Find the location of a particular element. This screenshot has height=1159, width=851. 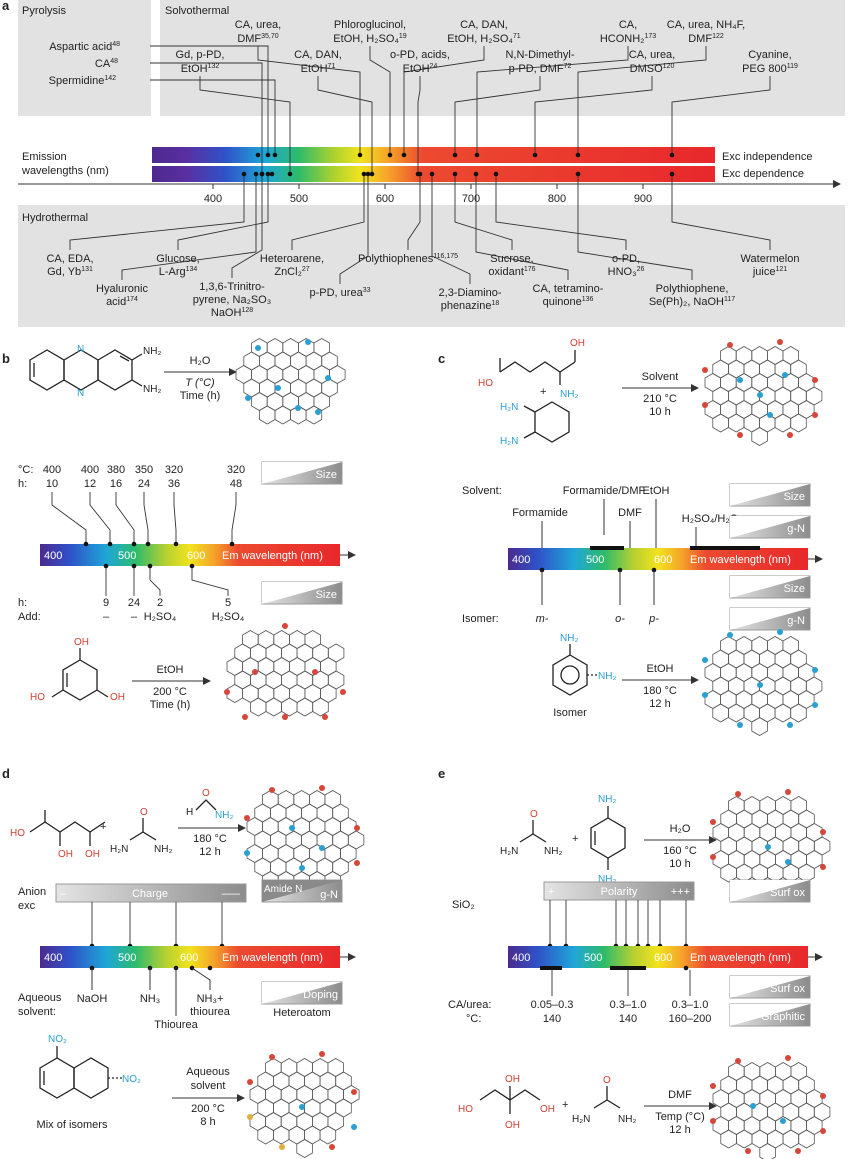

spectrum-bar-c is located at coordinates (658, 559).